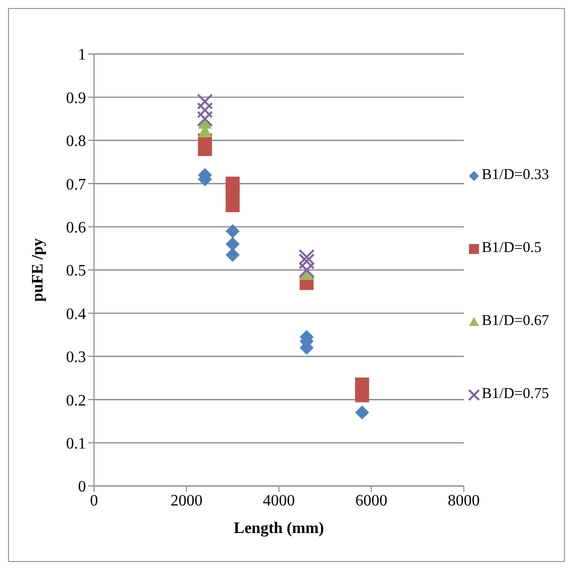 The height and width of the screenshot is (570, 573). Describe the element at coordinates (82, 55) in the screenshot. I see `y-tick-label: 1` at that location.